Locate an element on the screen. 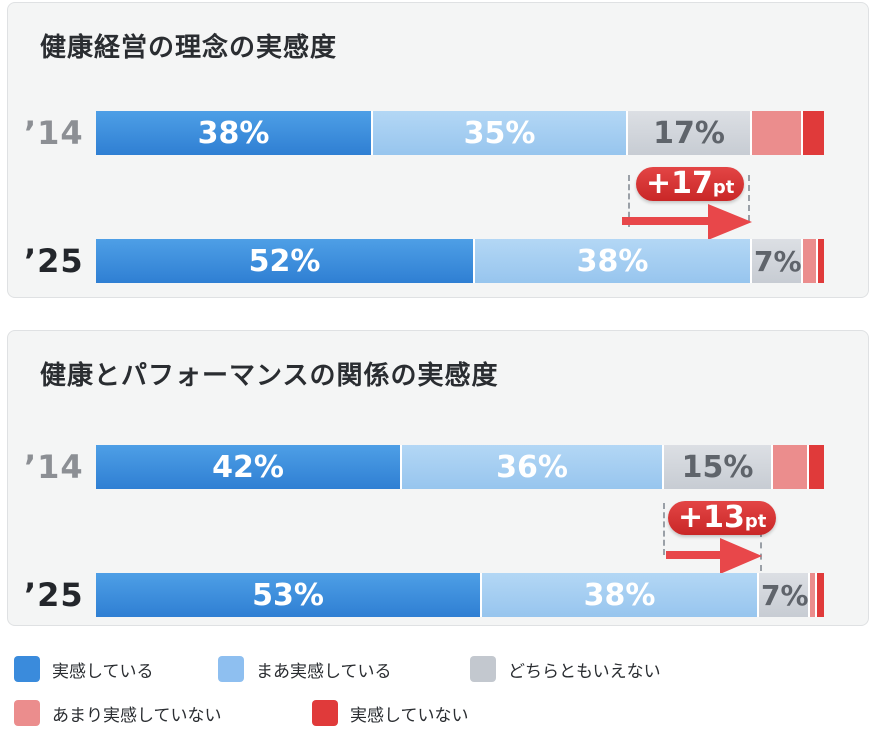  segment-maa-jikkan: 36% is located at coordinates (533, 467).